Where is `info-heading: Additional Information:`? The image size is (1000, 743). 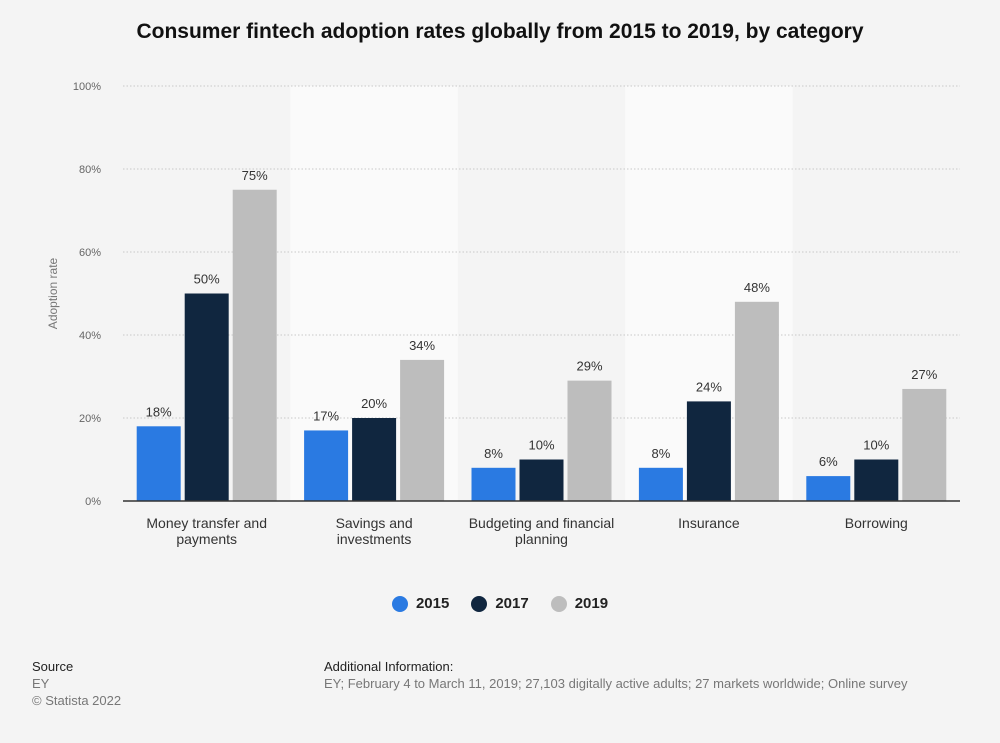
info-heading: Additional Information: is located at coordinates (389, 666).